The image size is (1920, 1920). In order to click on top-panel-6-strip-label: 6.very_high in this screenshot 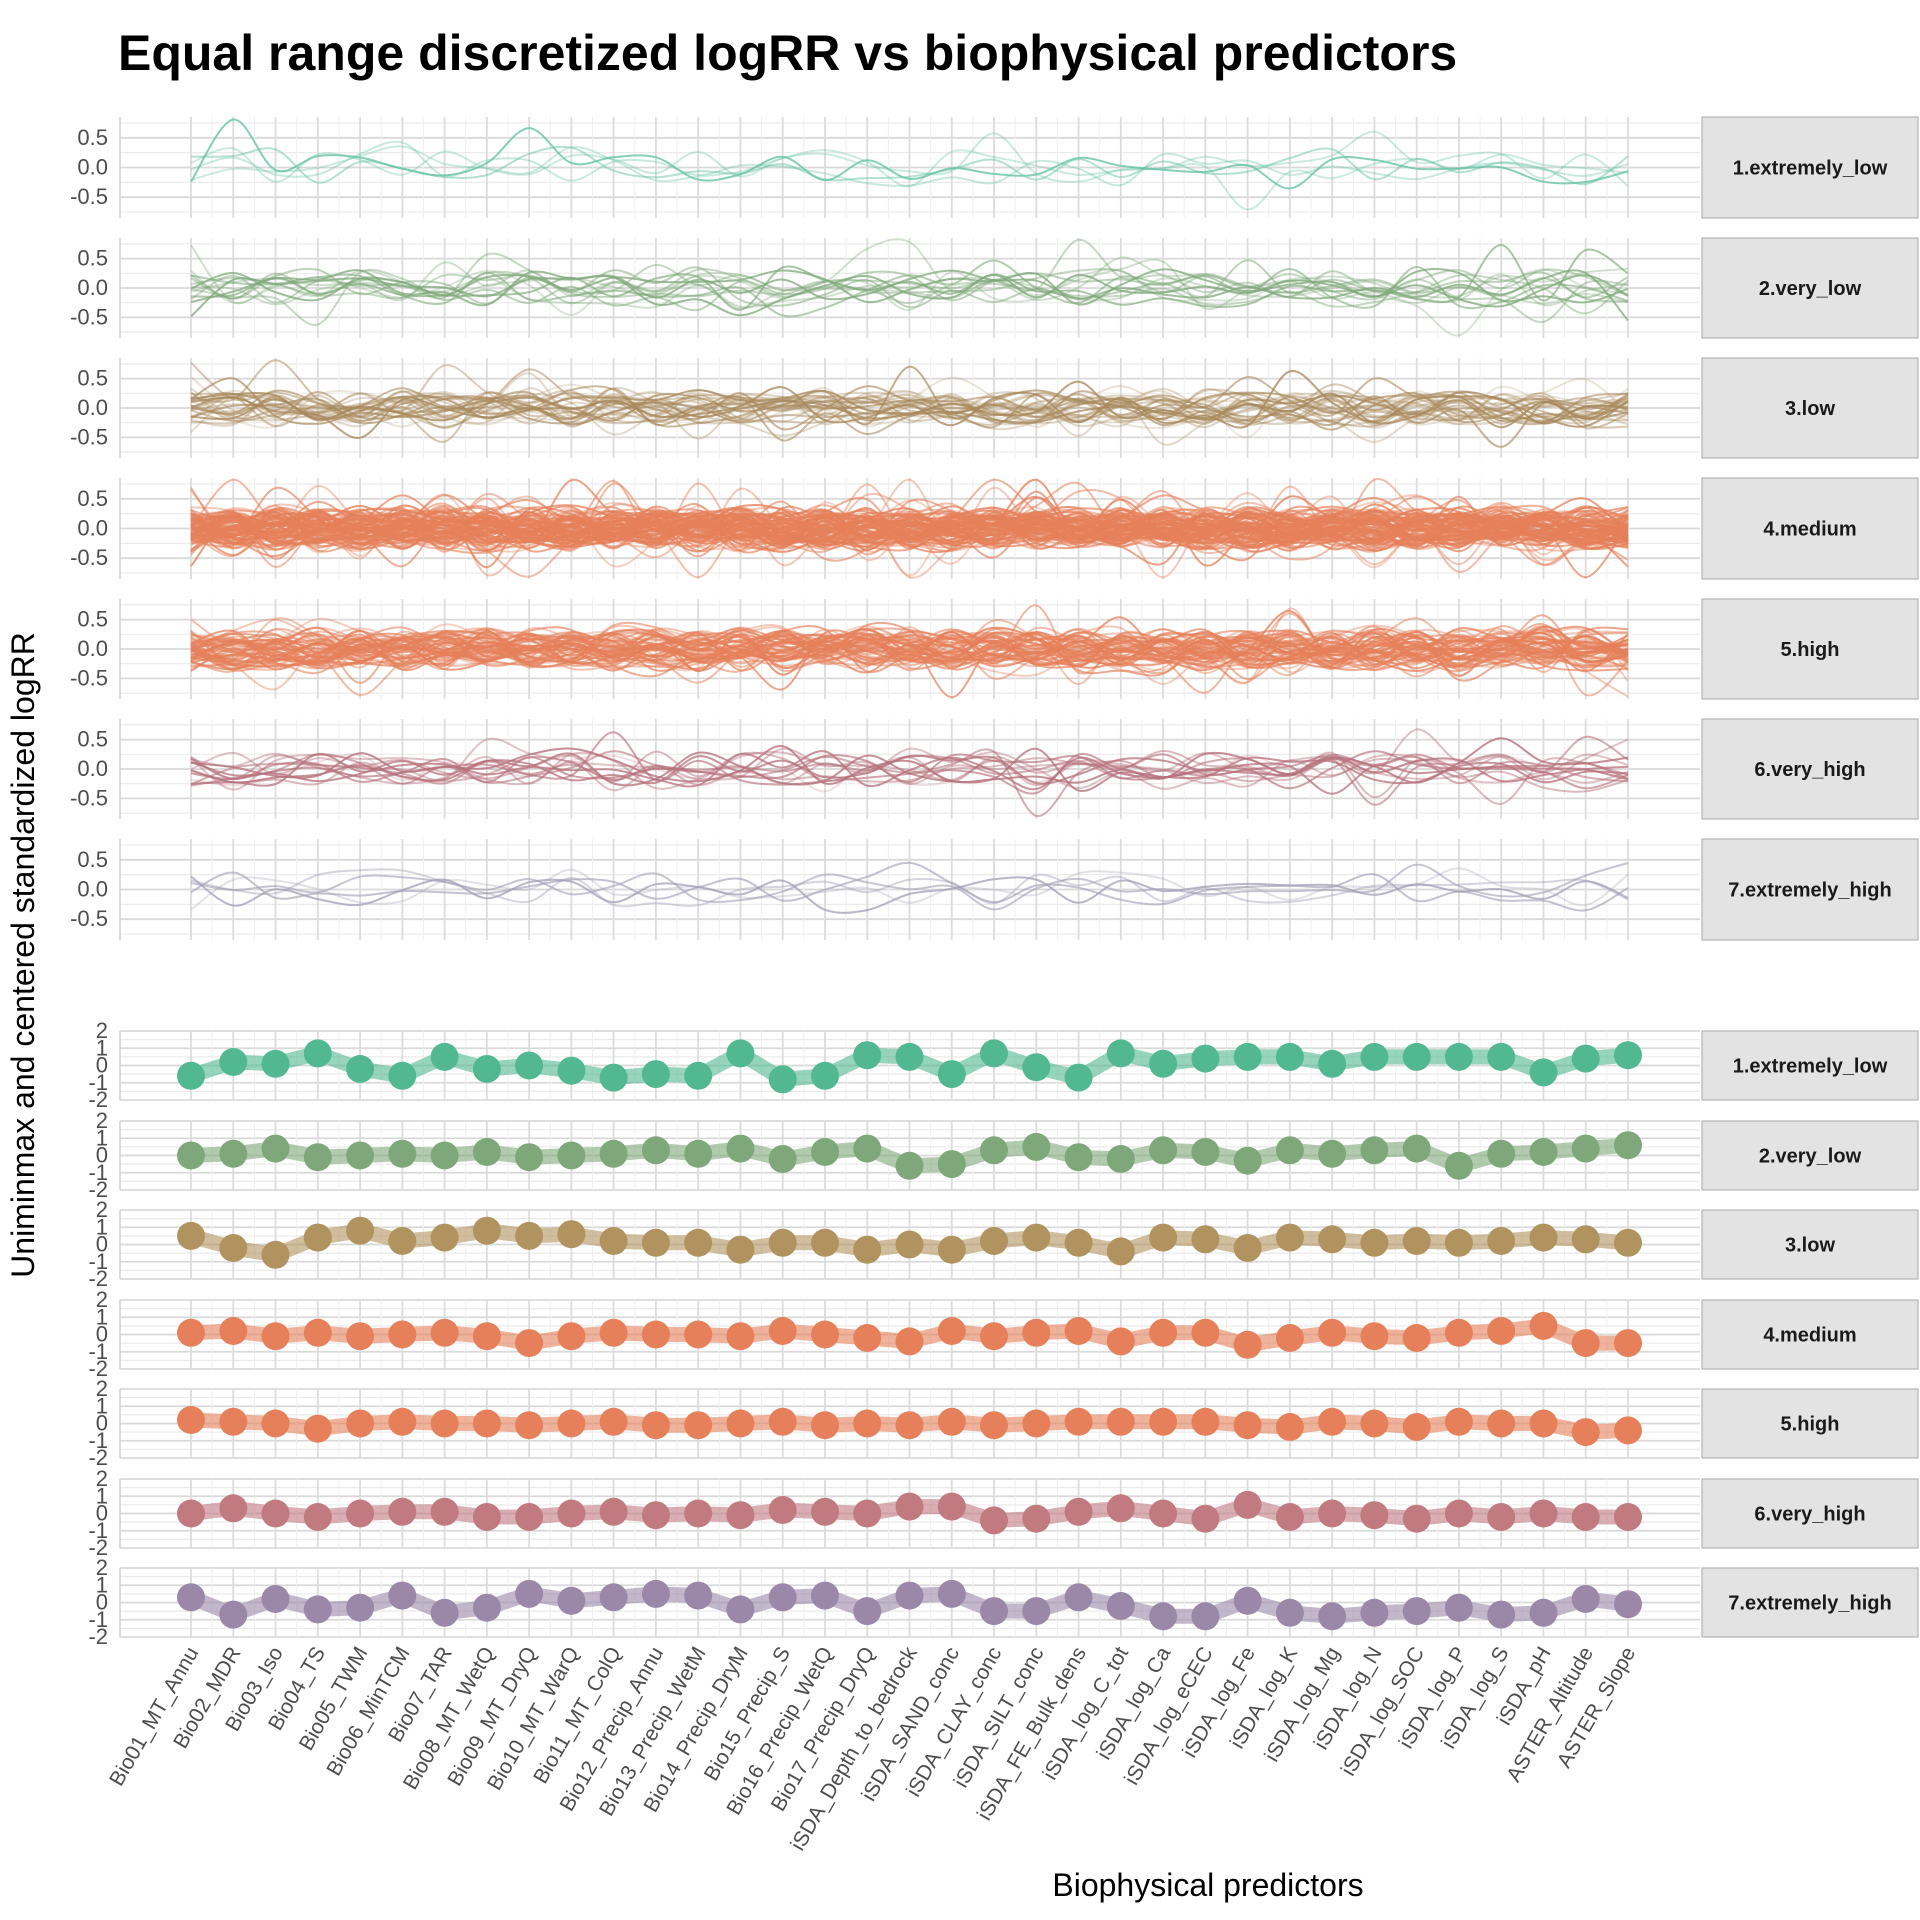, I will do `click(1809, 770)`.